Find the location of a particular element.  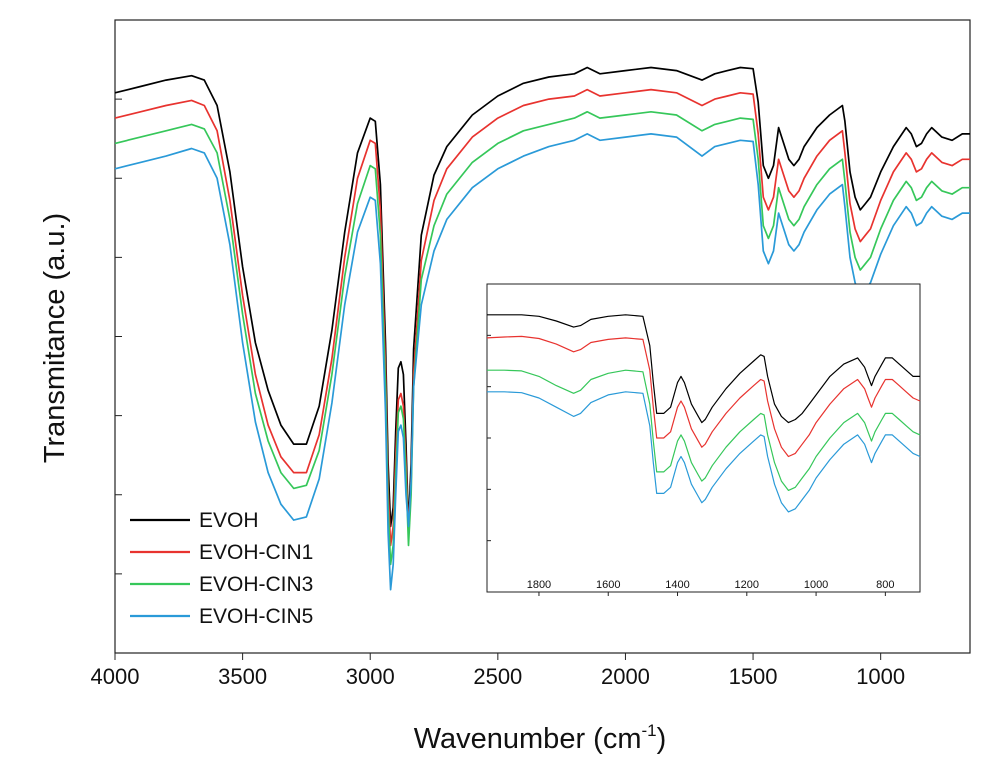

legend: EVOH EVOH-CIN1 EVOH-CIN3 EVOH-CIN5 is located at coordinates (221, 568).